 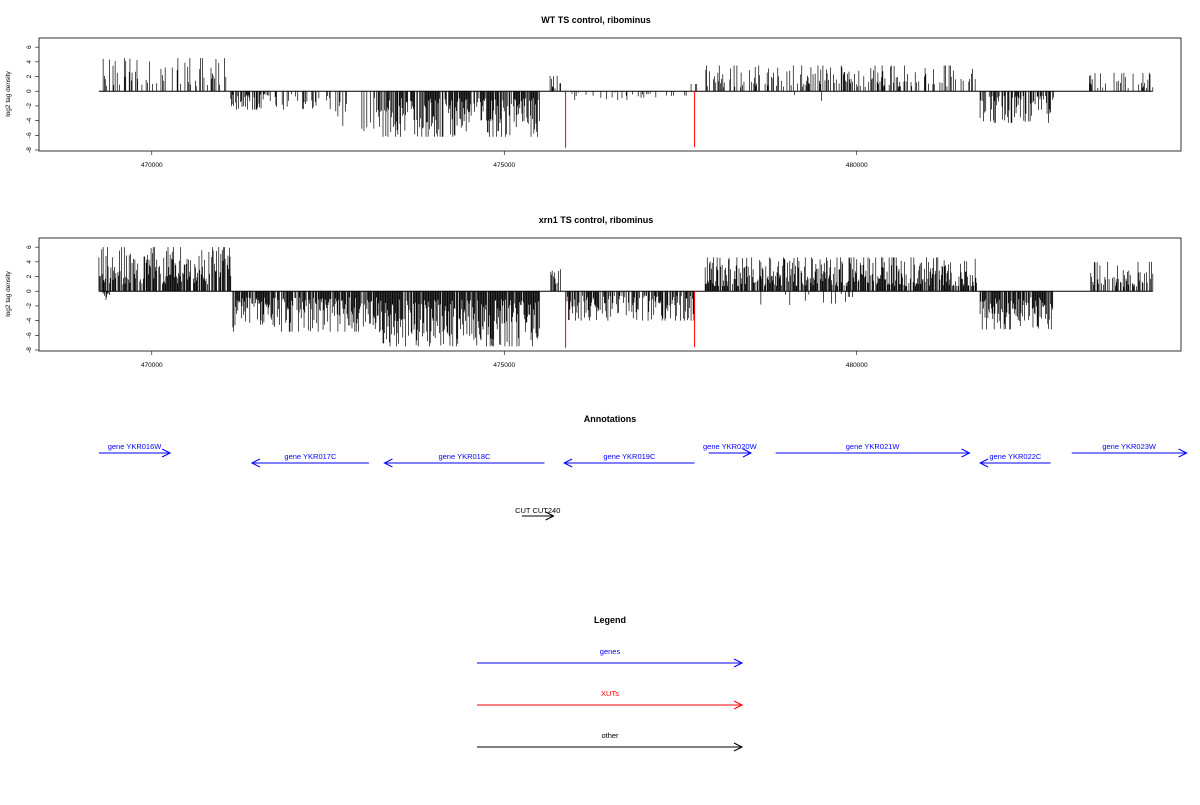 I want to click on legend-title: Legend, so click(x=610, y=620).